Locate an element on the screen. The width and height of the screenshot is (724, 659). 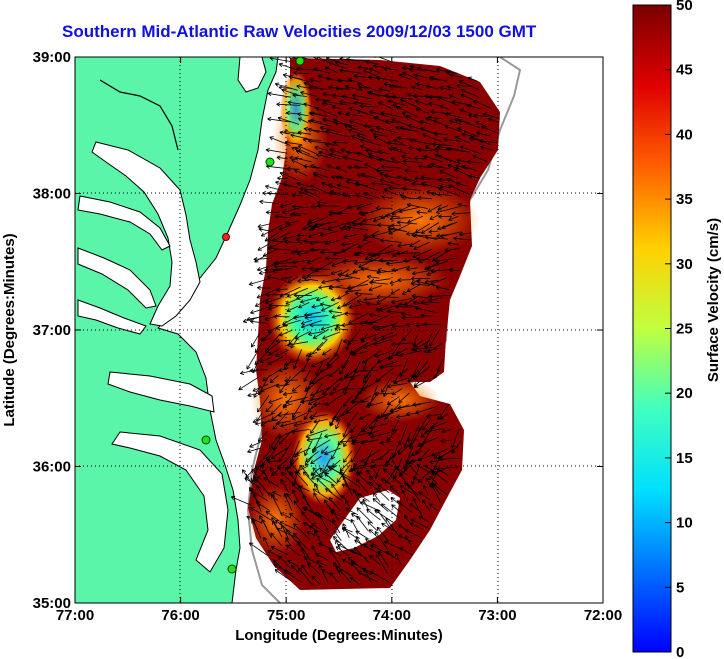
colorbar-tick-label: 0 is located at coordinates (680, 651).